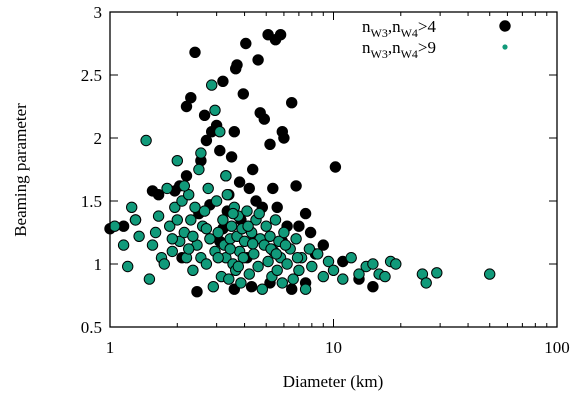  What do you see at coordinates (91, 327) in the screenshot?
I see `y-tick-label: 0.5` at bounding box center [91, 327].